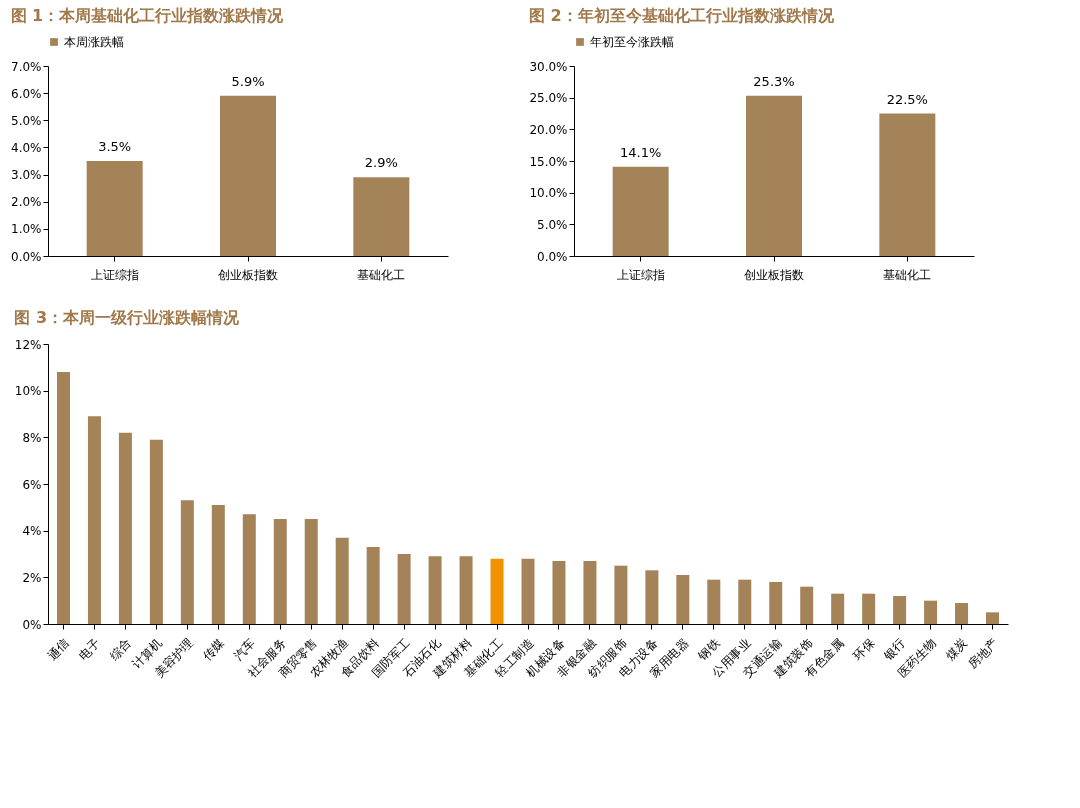 This screenshot has width=1080, height=808. I want to click on chart-title: 图 3：本周一级行业涨跌幅情况, so click(127, 317).